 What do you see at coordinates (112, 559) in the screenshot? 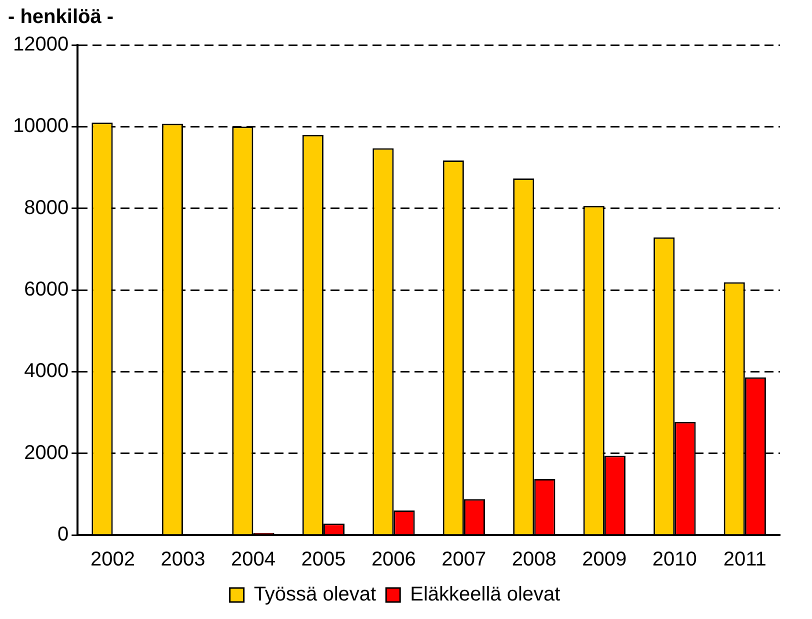
I see `x-tick-label: 2002` at bounding box center [112, 559].